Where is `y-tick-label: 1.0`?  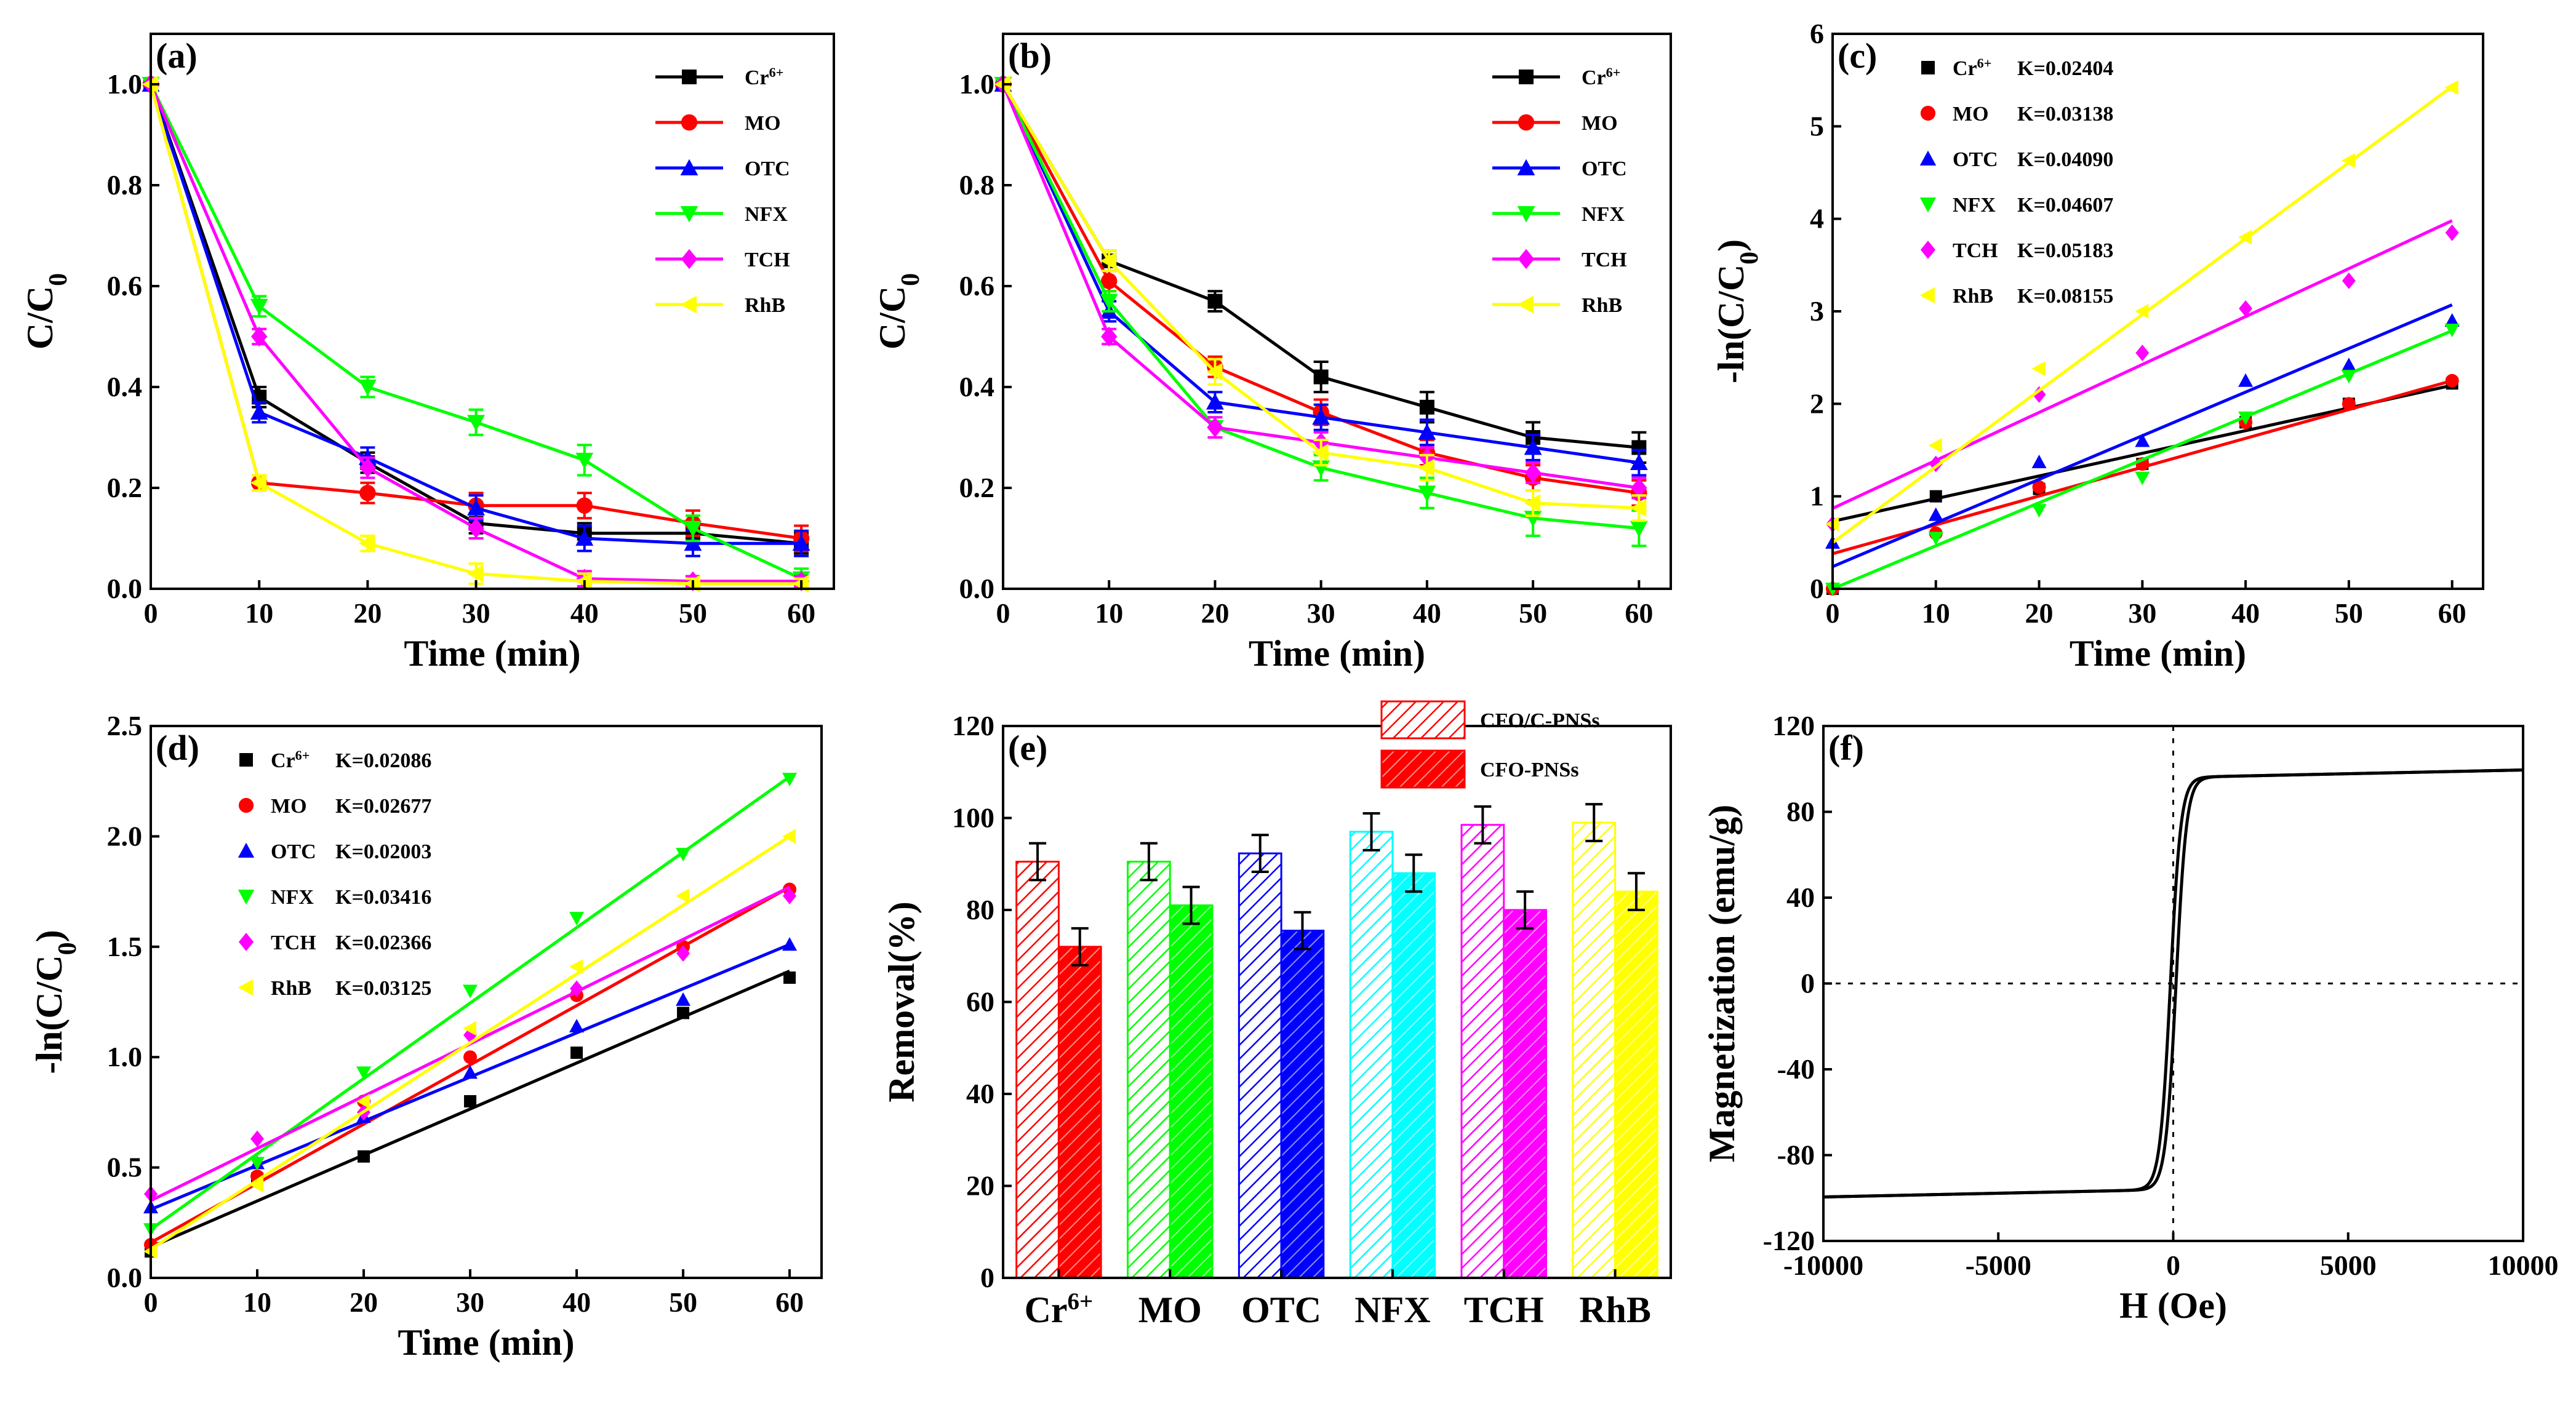
y-tick-label: 1.0 is located at coordinates (125, 84).